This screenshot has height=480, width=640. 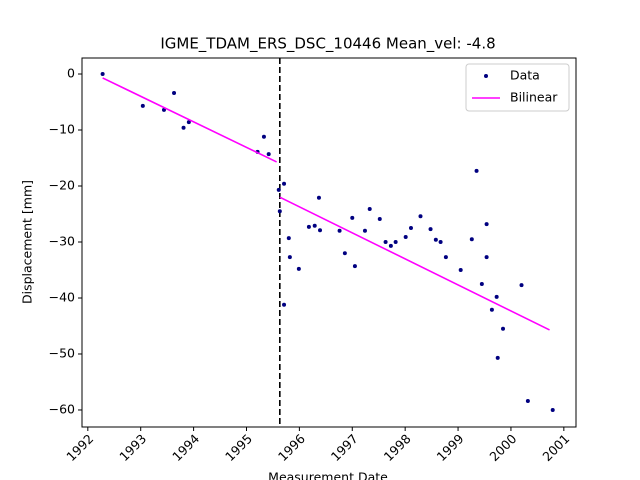 I want to click on x-tick-label: 1997, so click(x=344, y=447).